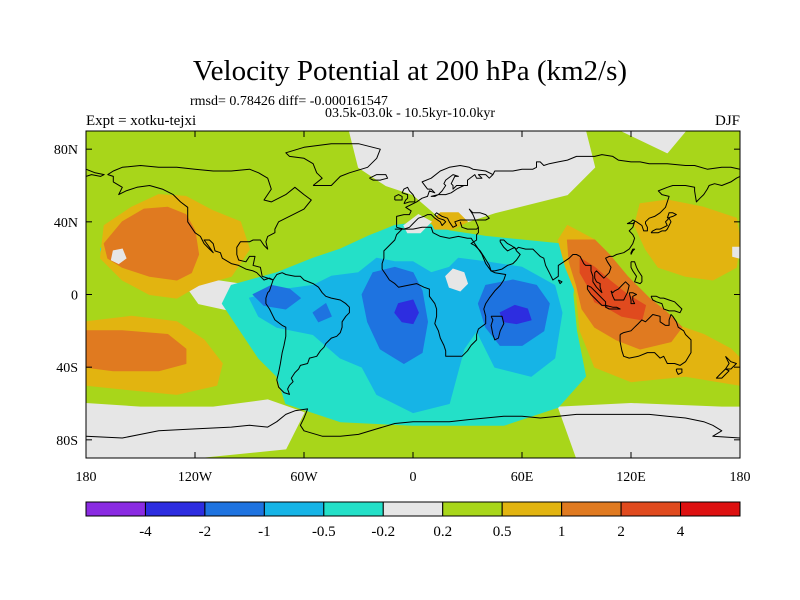 The image size is (800, 600). I want to click on season-label: DJF, so click(727, 121).